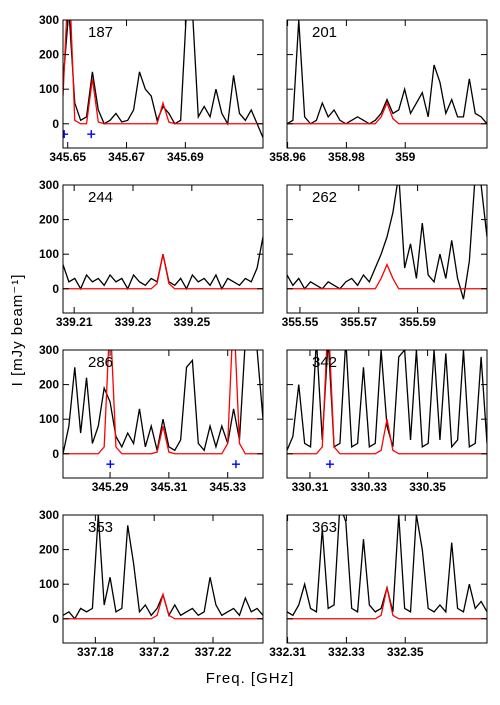  What do you see at coordinates (17, 330) in the screenshot?
I see `y-axis-label: I [mJy beam⁻¹]` at bounding box center [17, 330].